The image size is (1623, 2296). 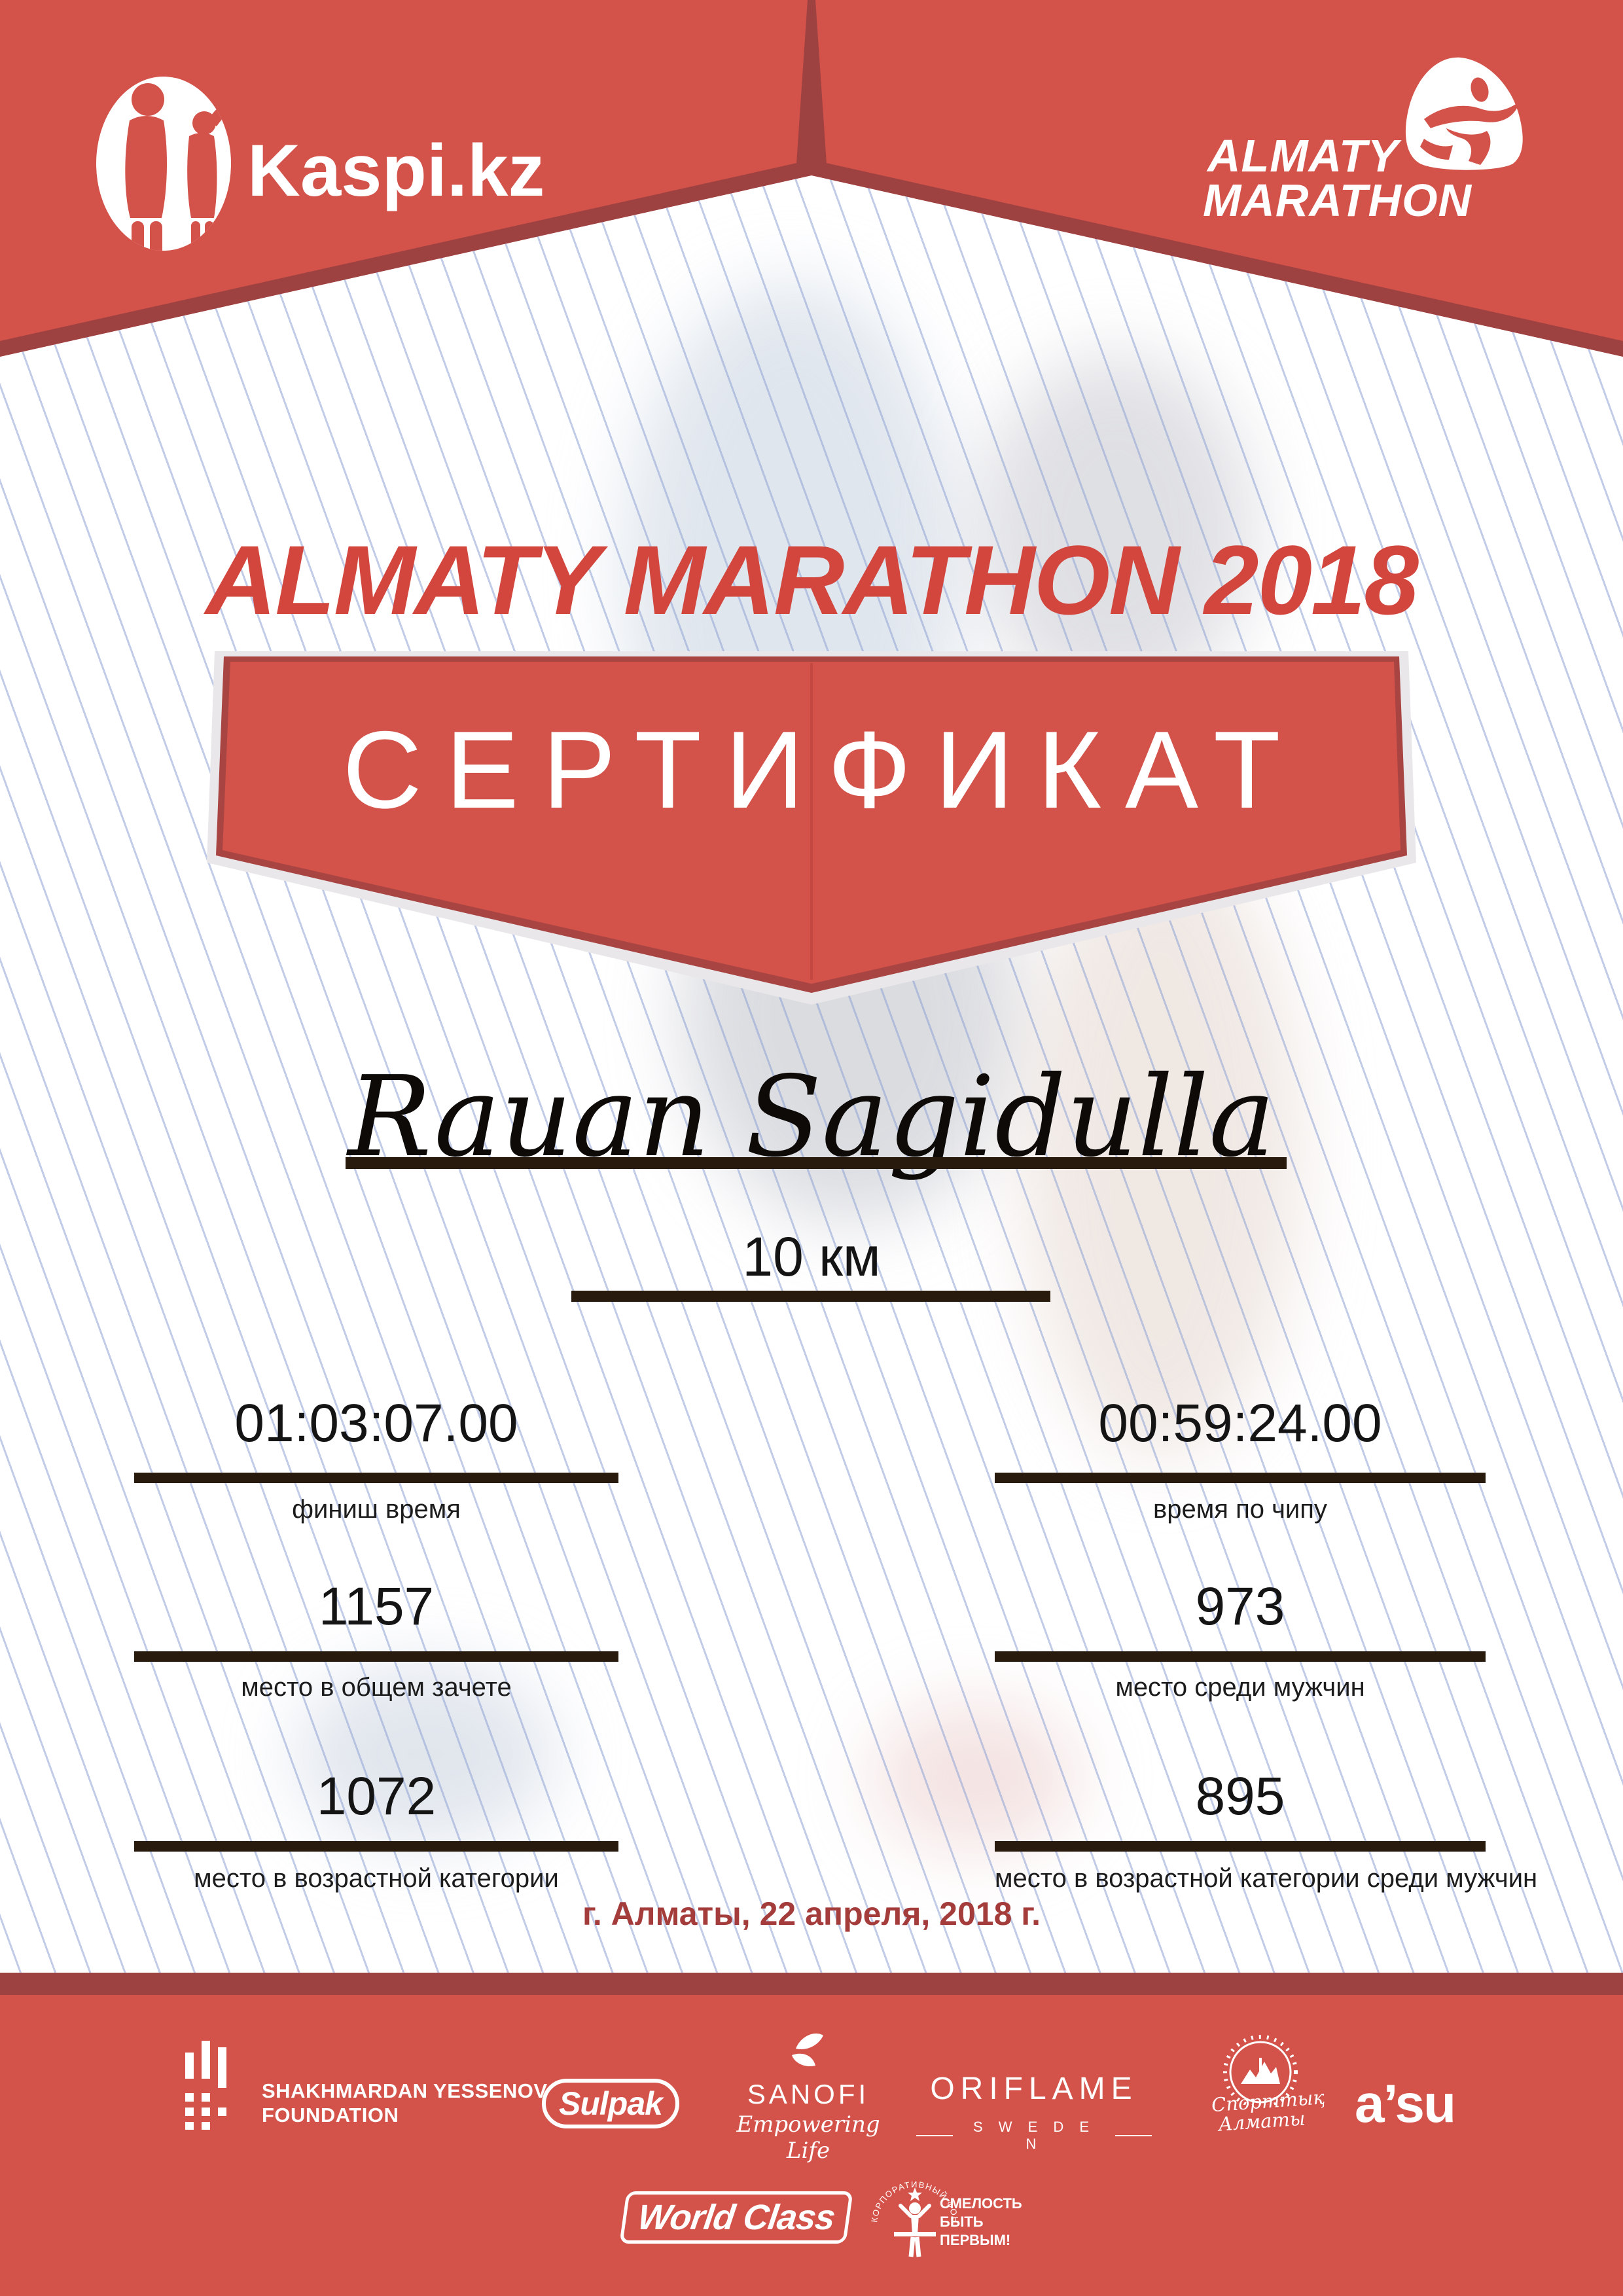 What do you see at coordinates (962, 2222) in the screenshot?
I see `fund-slogan-line2: БЫТЬ` at bounding box center [962, 2222].